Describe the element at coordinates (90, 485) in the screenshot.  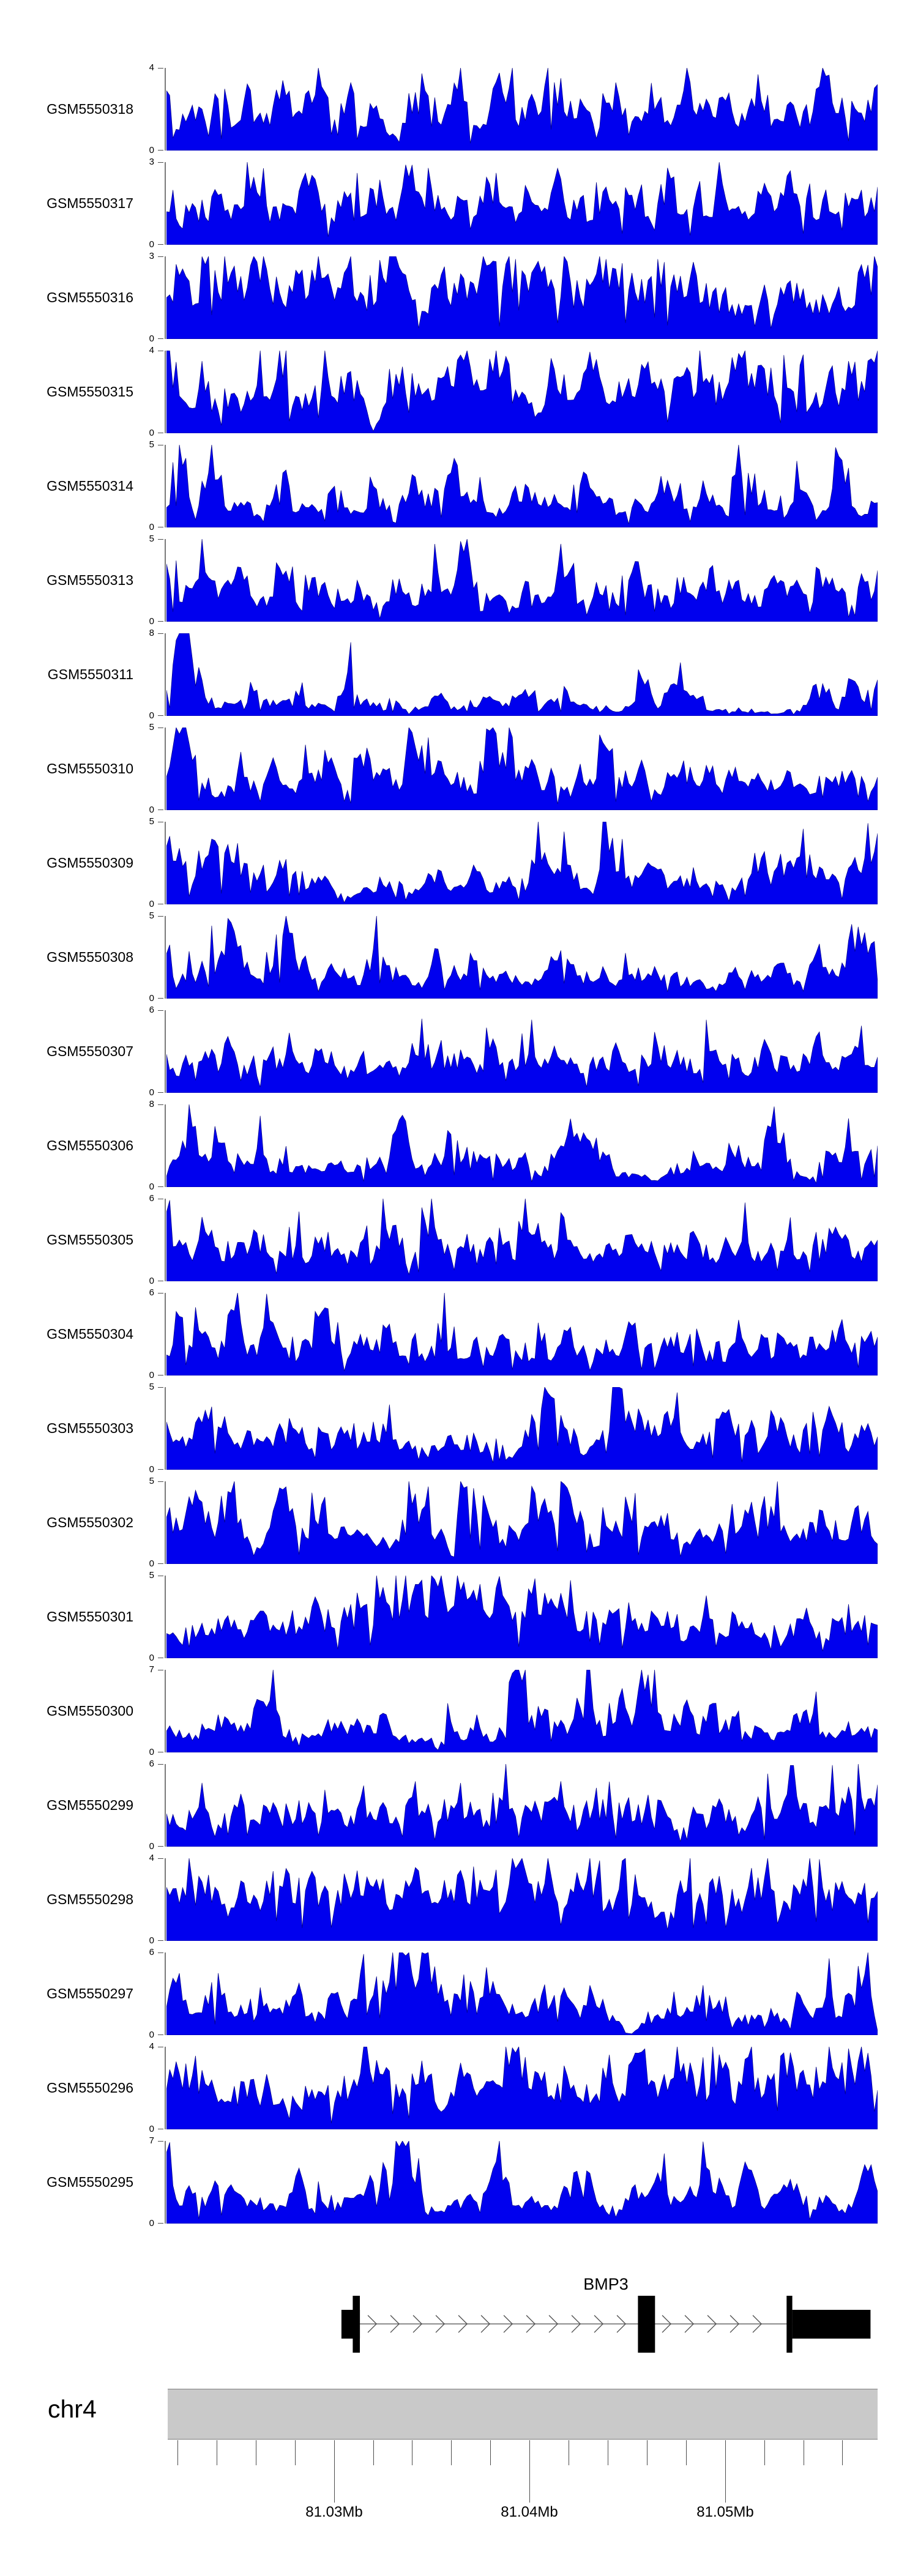
I see `track-label: GSM5550314` at that location.